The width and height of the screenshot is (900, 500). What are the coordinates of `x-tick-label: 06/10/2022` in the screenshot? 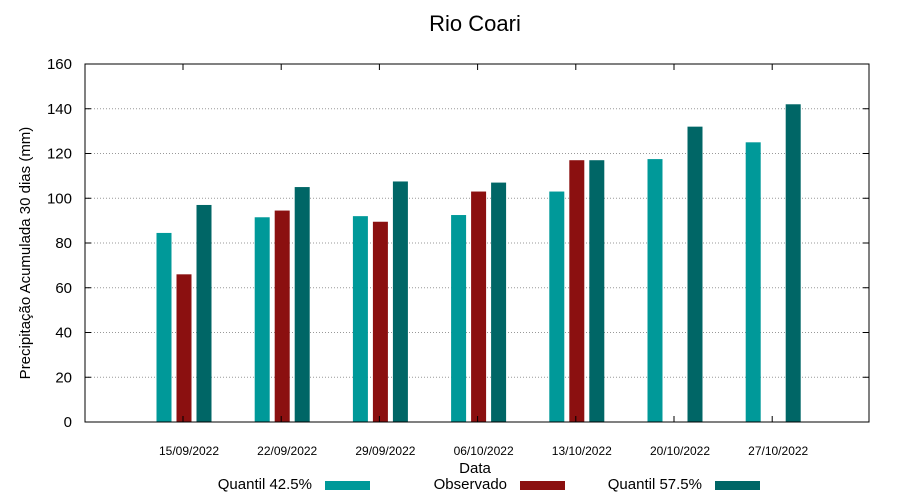 It's located at (484, 451).